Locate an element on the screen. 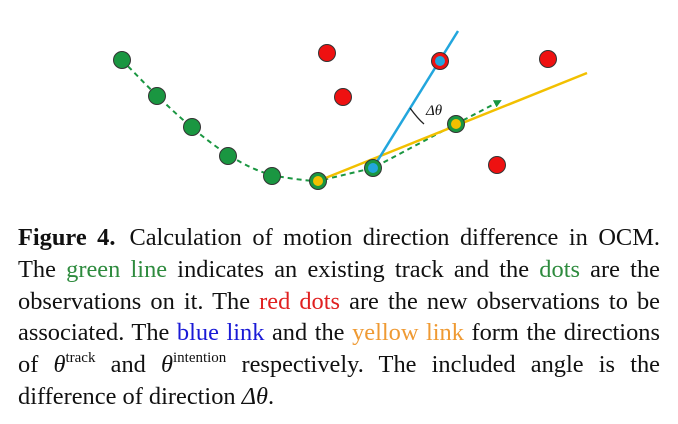 The width and height of the screenshot is (678, 424). figure-label: Figure 4. is located at coordinates (67, 237).